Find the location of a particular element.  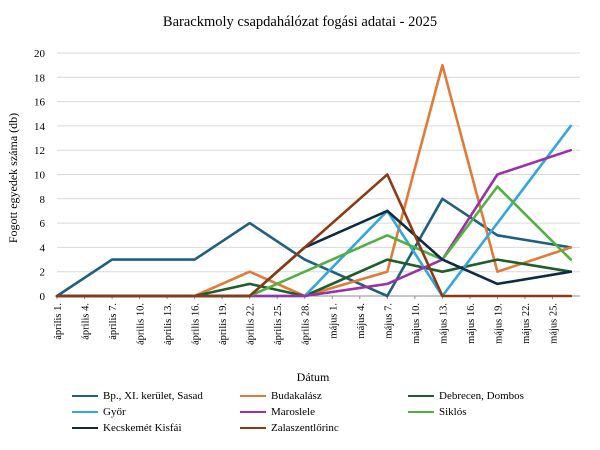

x-tick-label: május 25. is located at coordinates (553, 323).